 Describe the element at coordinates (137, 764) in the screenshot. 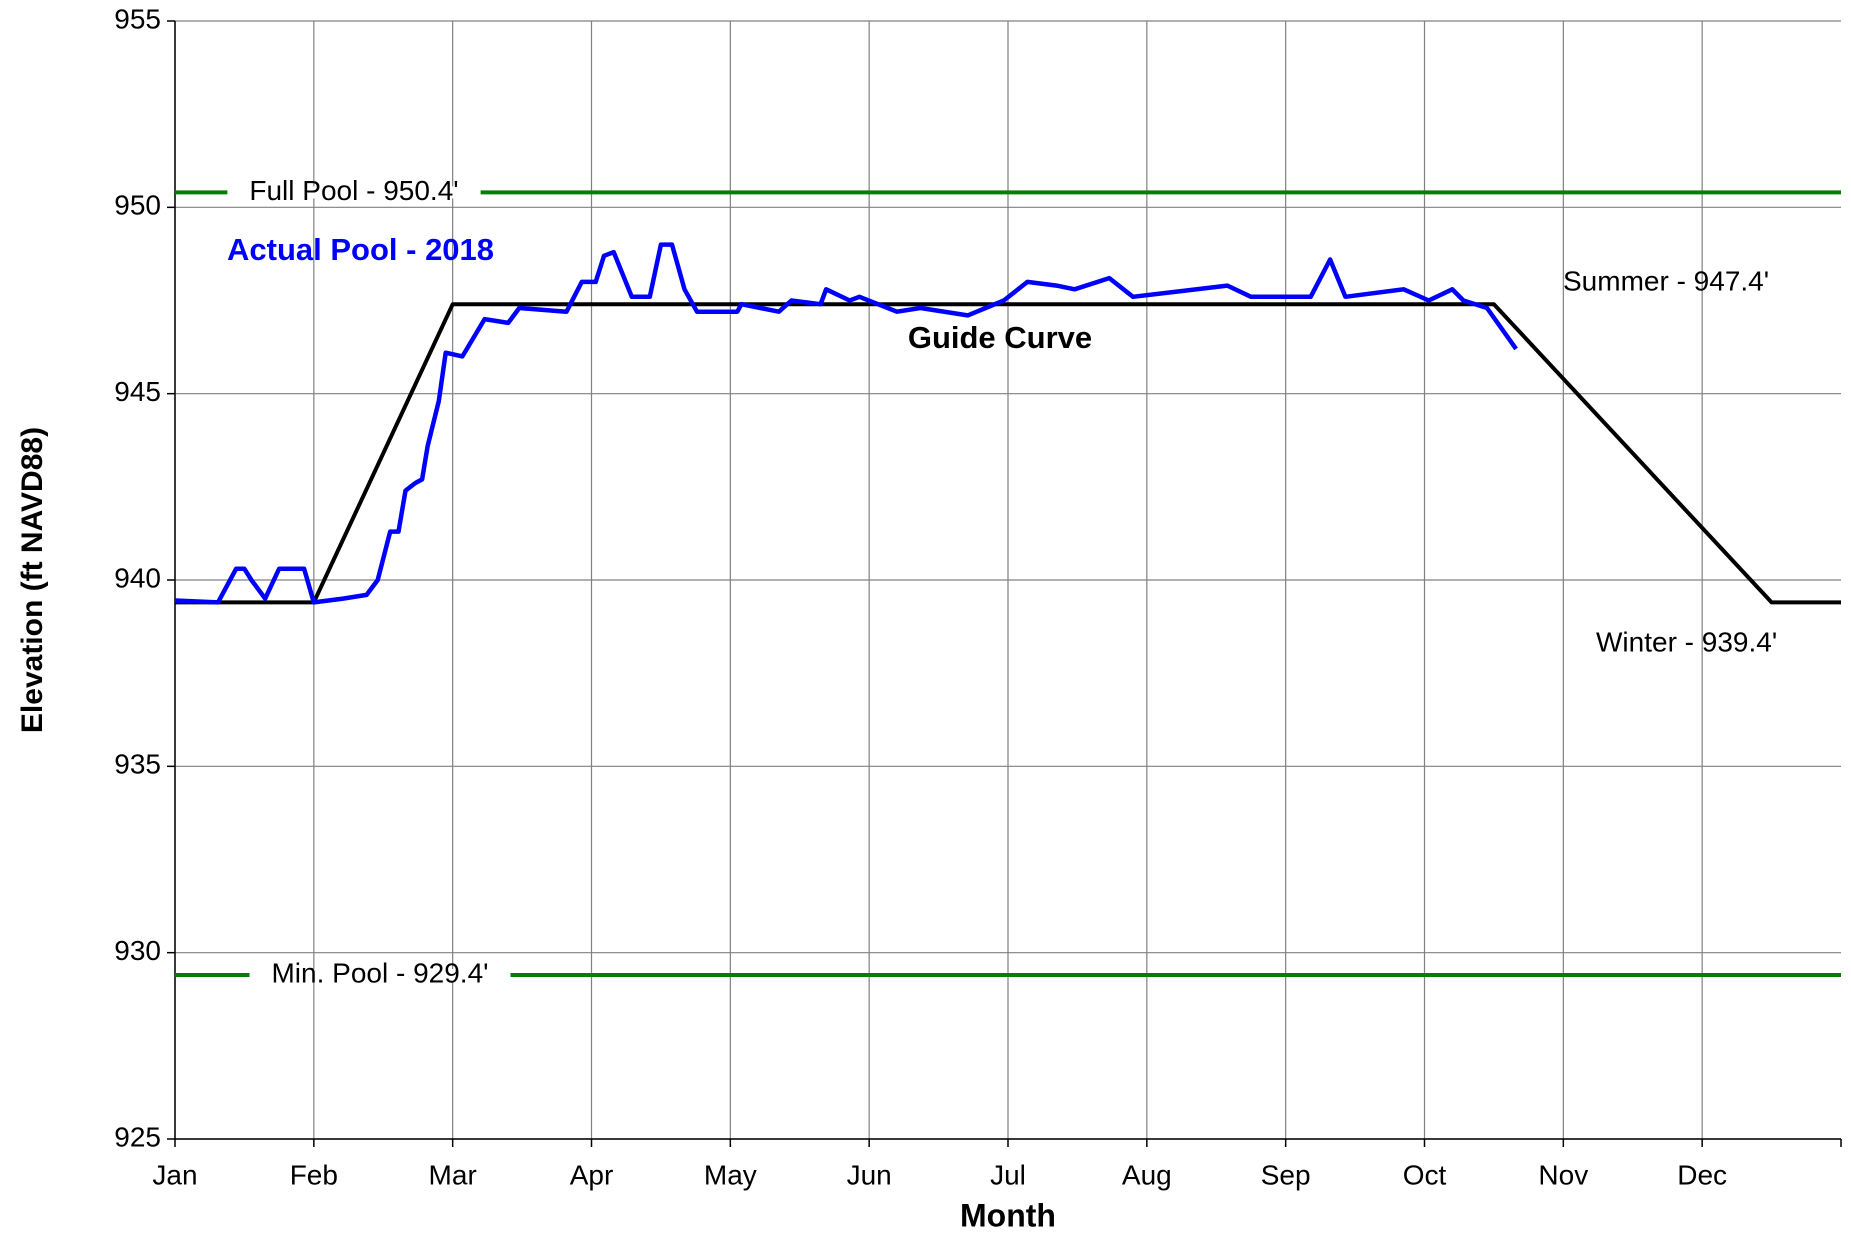

I see `y-tick-label: 935` at that location.